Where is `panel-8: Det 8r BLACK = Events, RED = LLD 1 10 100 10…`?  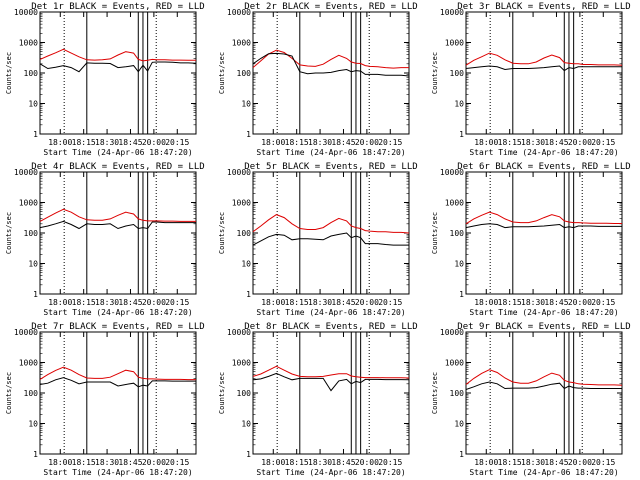 panel-8: Det 8r BLACK = Events, RED = LLD 1 10 100 10… is located at coordinates (318, 399).